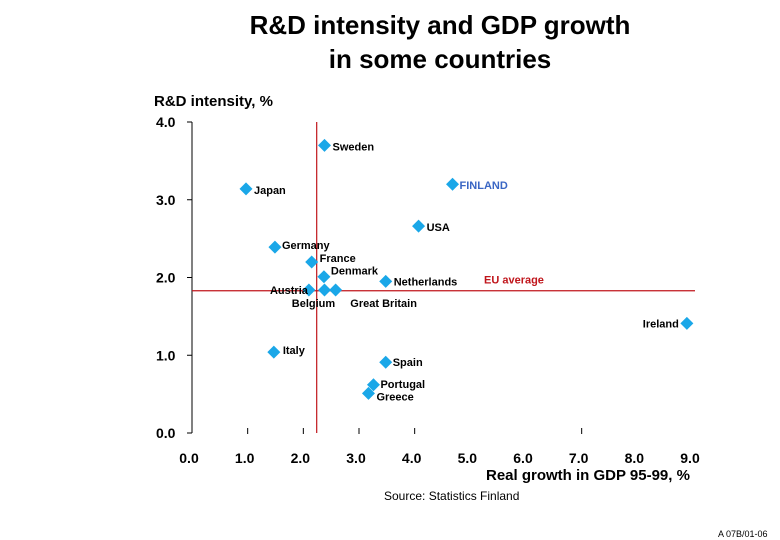 Image resolution: width=780 pixels, height=540 pixels. Describe the element at coordinates (353, 147) in the screenshot. I see `point-label: Sweden` at that location.